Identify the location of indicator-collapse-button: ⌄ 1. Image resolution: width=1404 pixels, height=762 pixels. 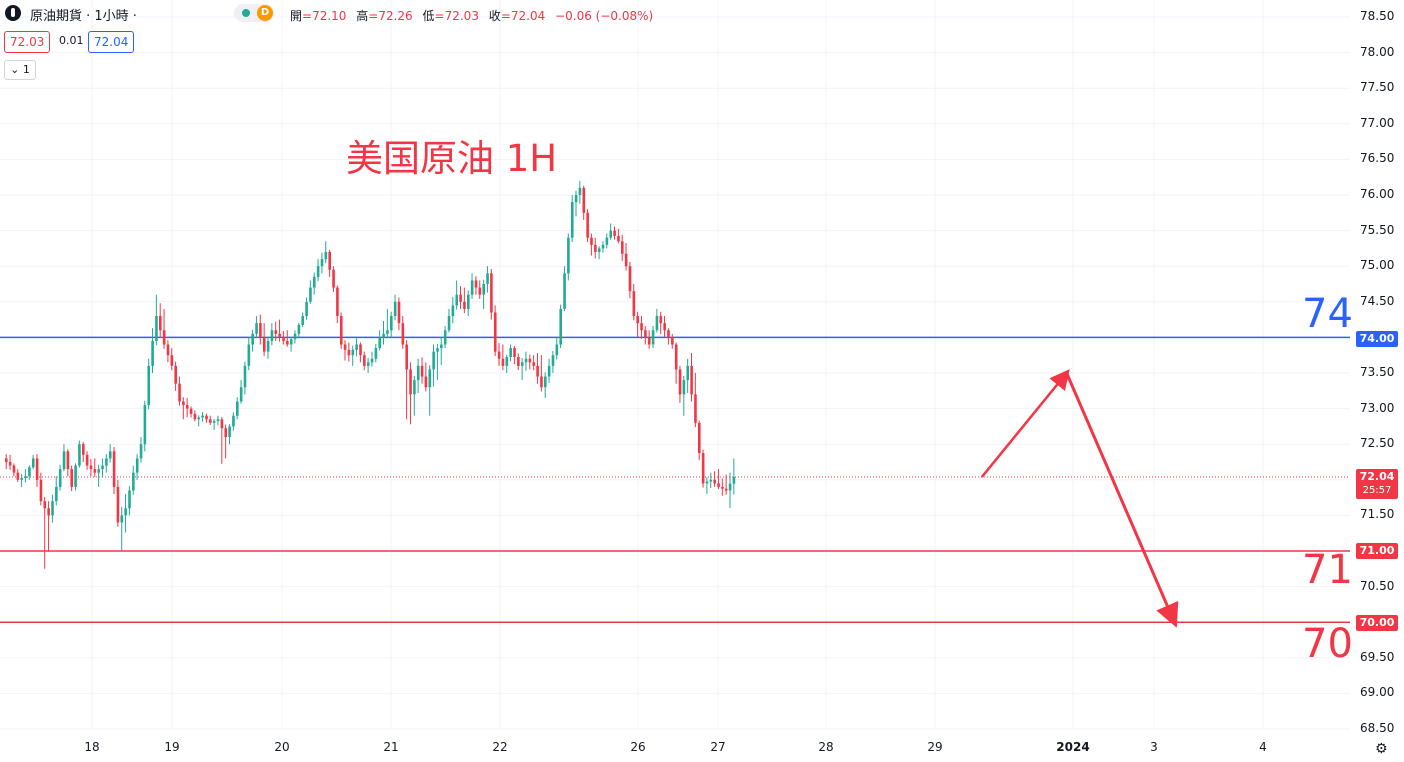
(20, 70).